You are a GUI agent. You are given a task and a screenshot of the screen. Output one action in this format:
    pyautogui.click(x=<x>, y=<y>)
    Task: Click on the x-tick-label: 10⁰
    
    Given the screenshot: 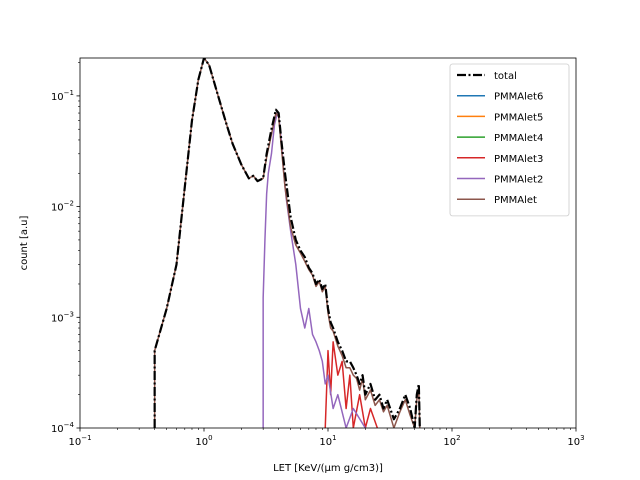 What is the action you would take?
    pyautogui.click(x=203, y=441)
    